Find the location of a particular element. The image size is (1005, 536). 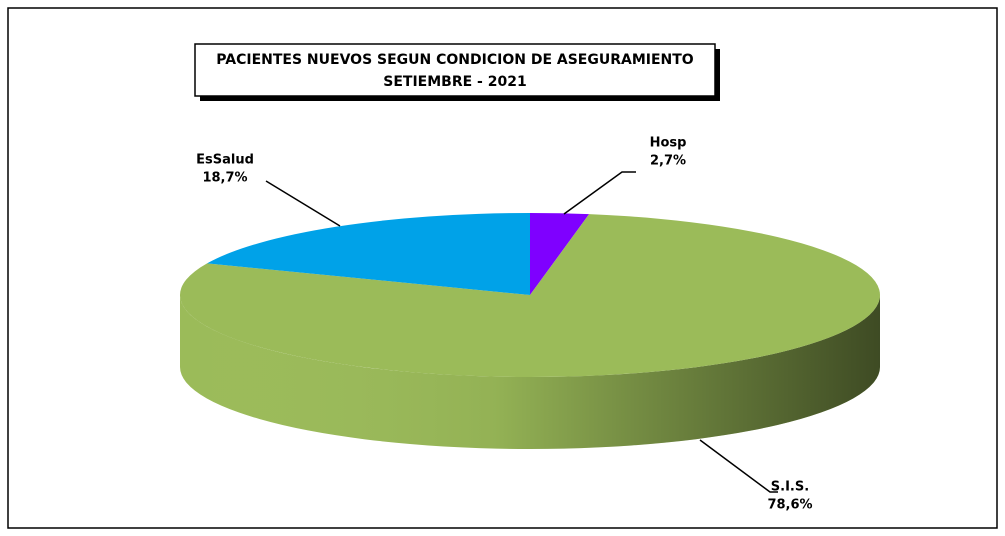

slice-label: Hosp is located at coordinates (668, 143).